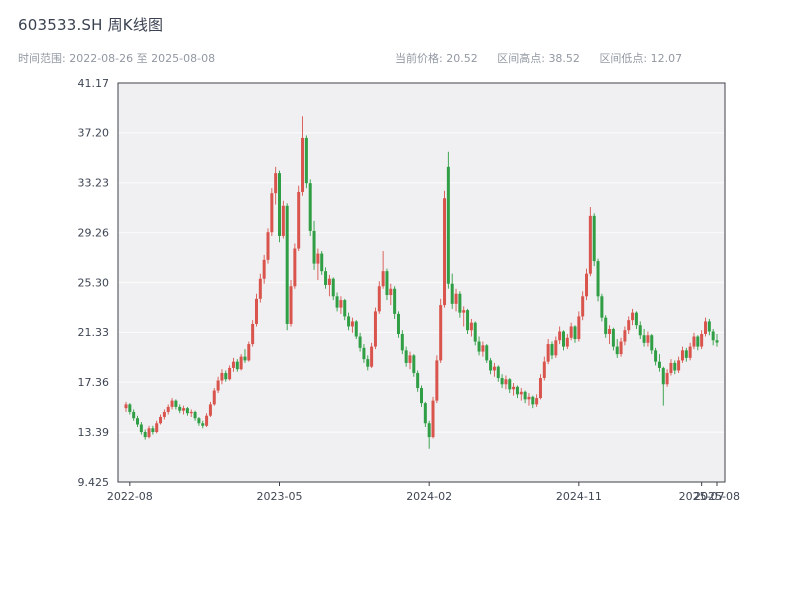  Describe the element at coordinates (94, 432) in the screenshot. I see `y-tick-label: 13.39` at that location.